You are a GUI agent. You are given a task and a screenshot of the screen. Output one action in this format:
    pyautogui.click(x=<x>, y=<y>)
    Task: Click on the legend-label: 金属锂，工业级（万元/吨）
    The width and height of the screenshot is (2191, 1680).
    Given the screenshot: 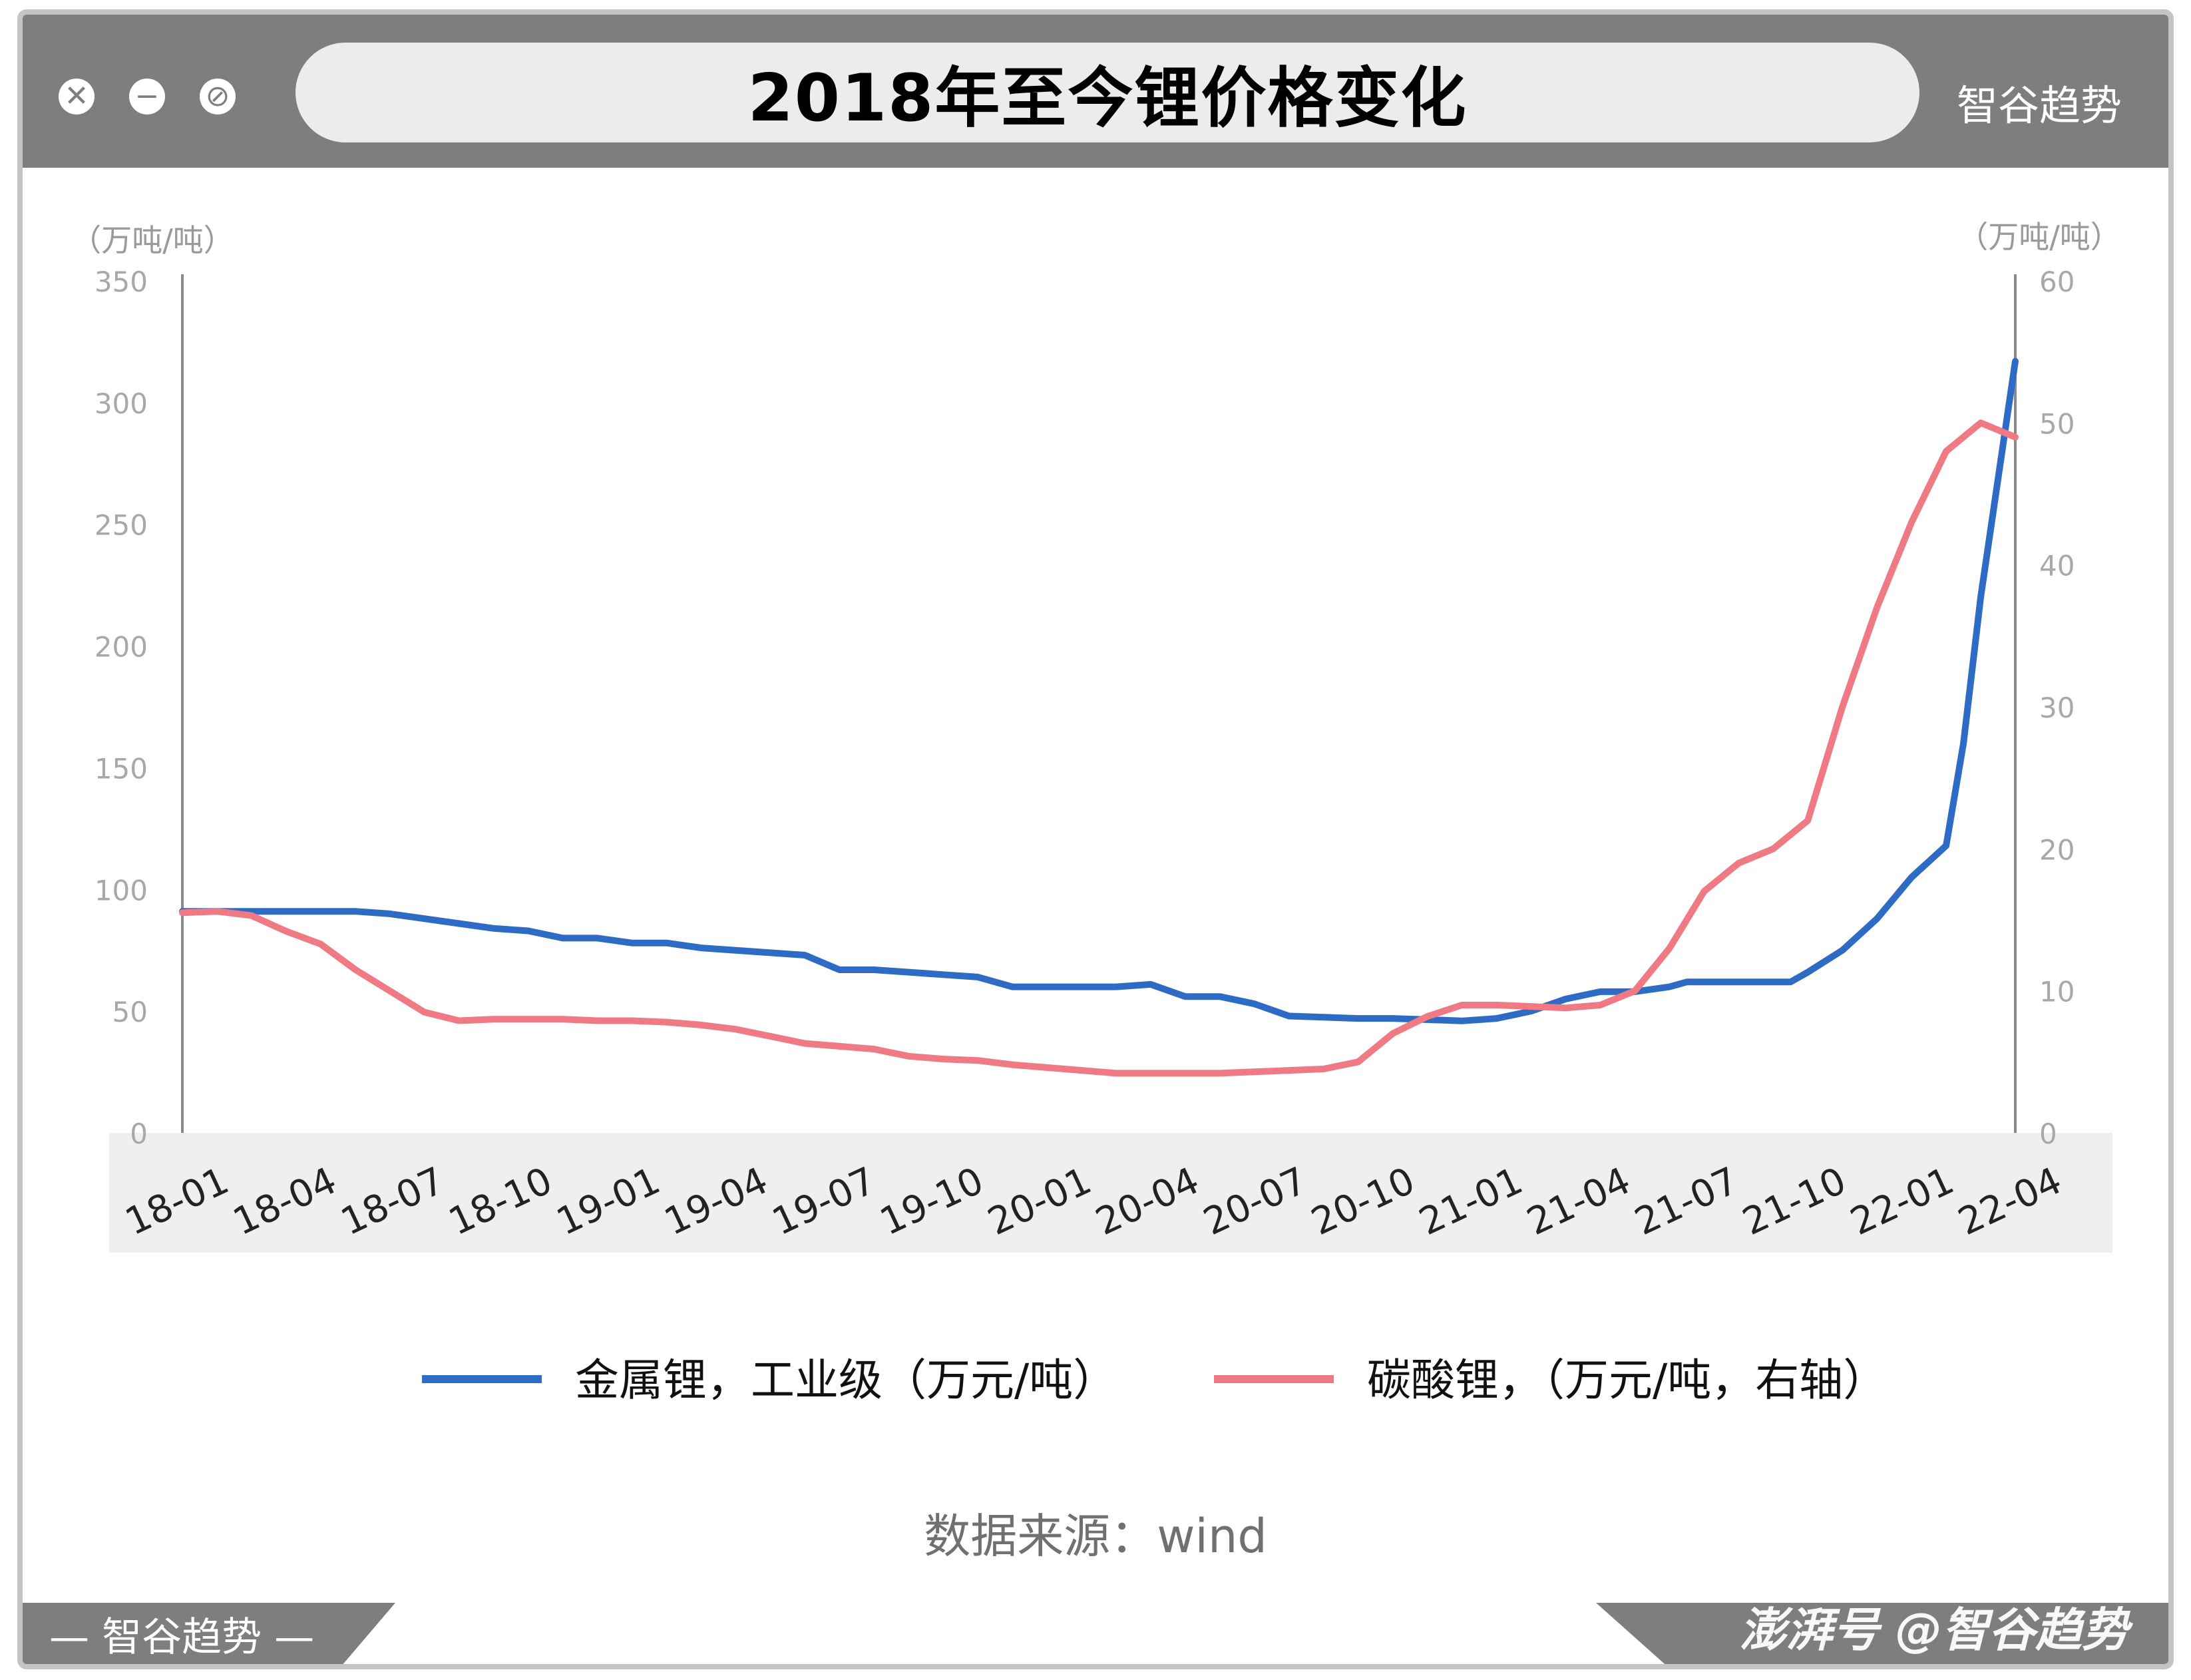 What is the action you would take?
    pyautogui.click(x=846, y=1380)
    